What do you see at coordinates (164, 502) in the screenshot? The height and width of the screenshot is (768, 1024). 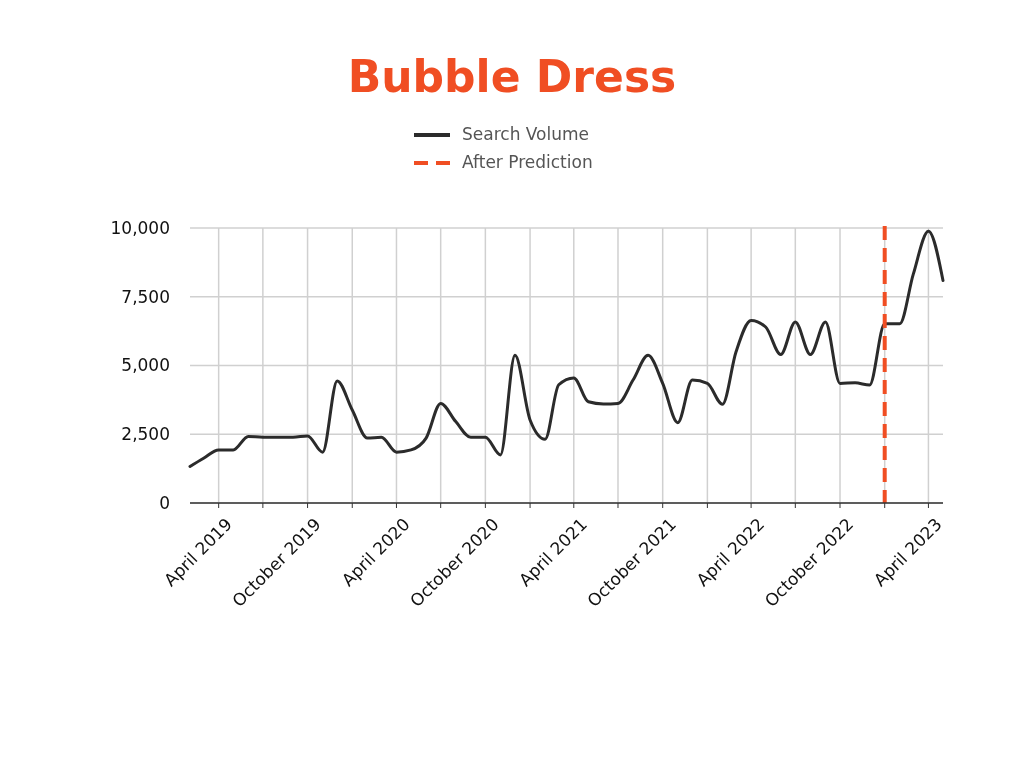 I see `y-tick-label: 0` at bounding box center [164, 502].